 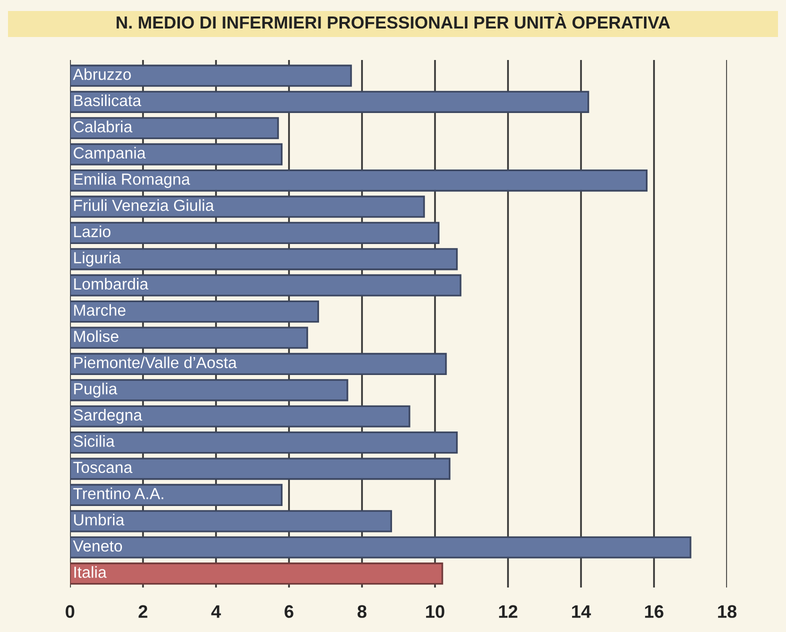 I want to click on y-tick-label: Toscana, so click(x=102, y=468).